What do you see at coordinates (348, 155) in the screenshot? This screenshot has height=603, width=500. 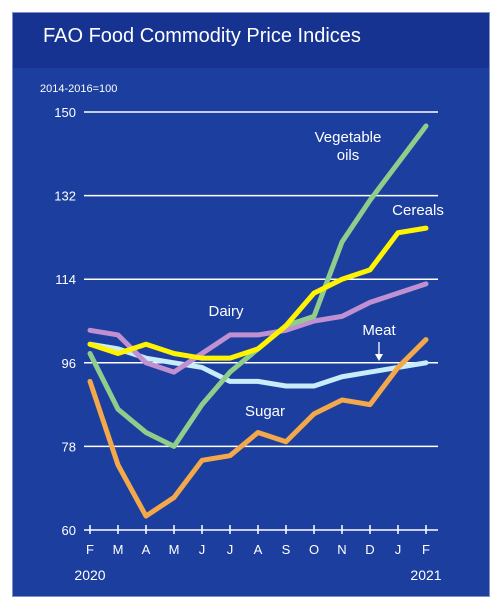 I see `series-label-vegetable-oils: oils` at bounding box center [348, 155].